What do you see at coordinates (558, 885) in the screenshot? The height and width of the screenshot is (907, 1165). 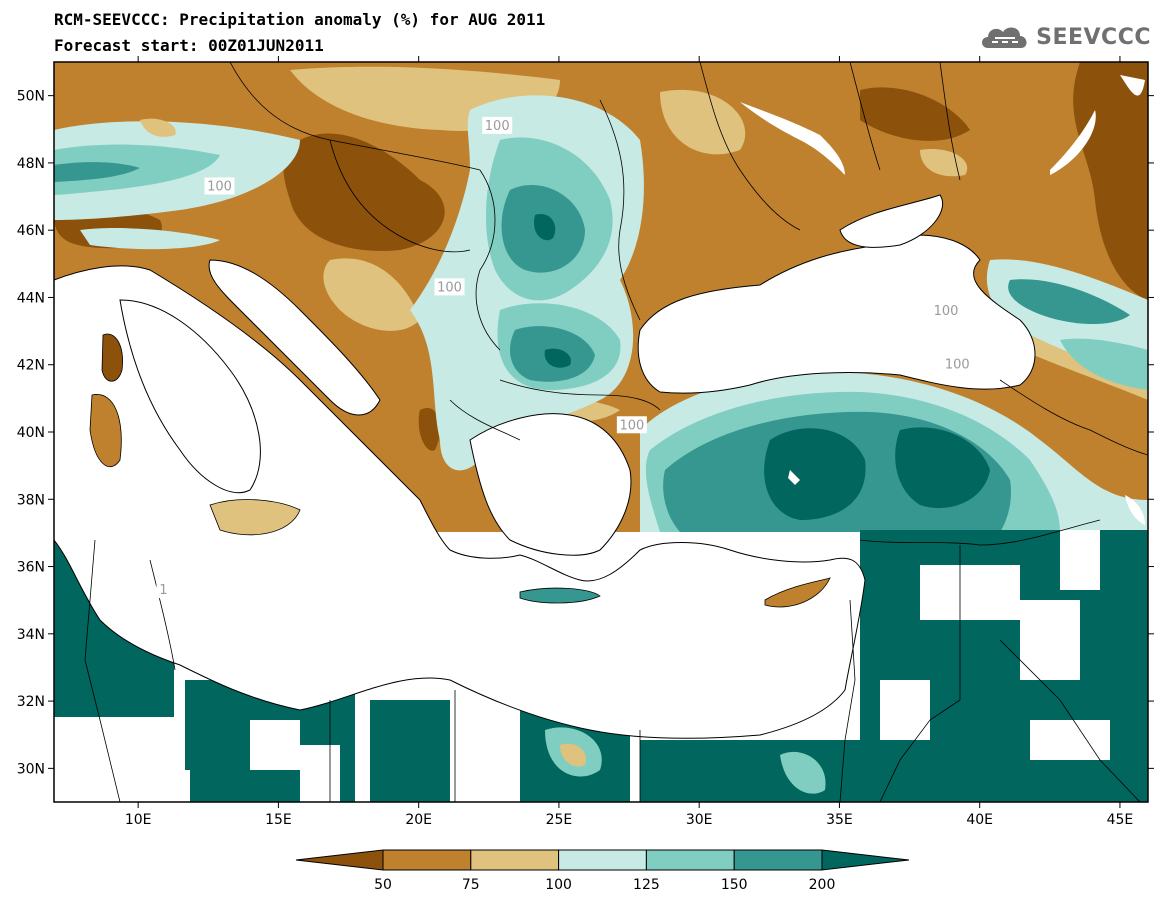 I see `colorbar-label: 100` at bounding box center [558, 885].